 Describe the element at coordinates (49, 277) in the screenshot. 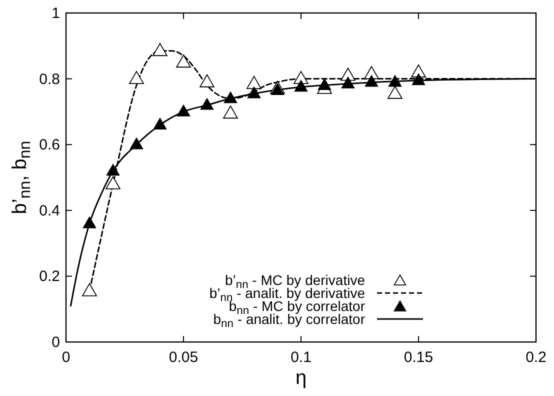

I see `y-tick-label: 0.2` at that location.